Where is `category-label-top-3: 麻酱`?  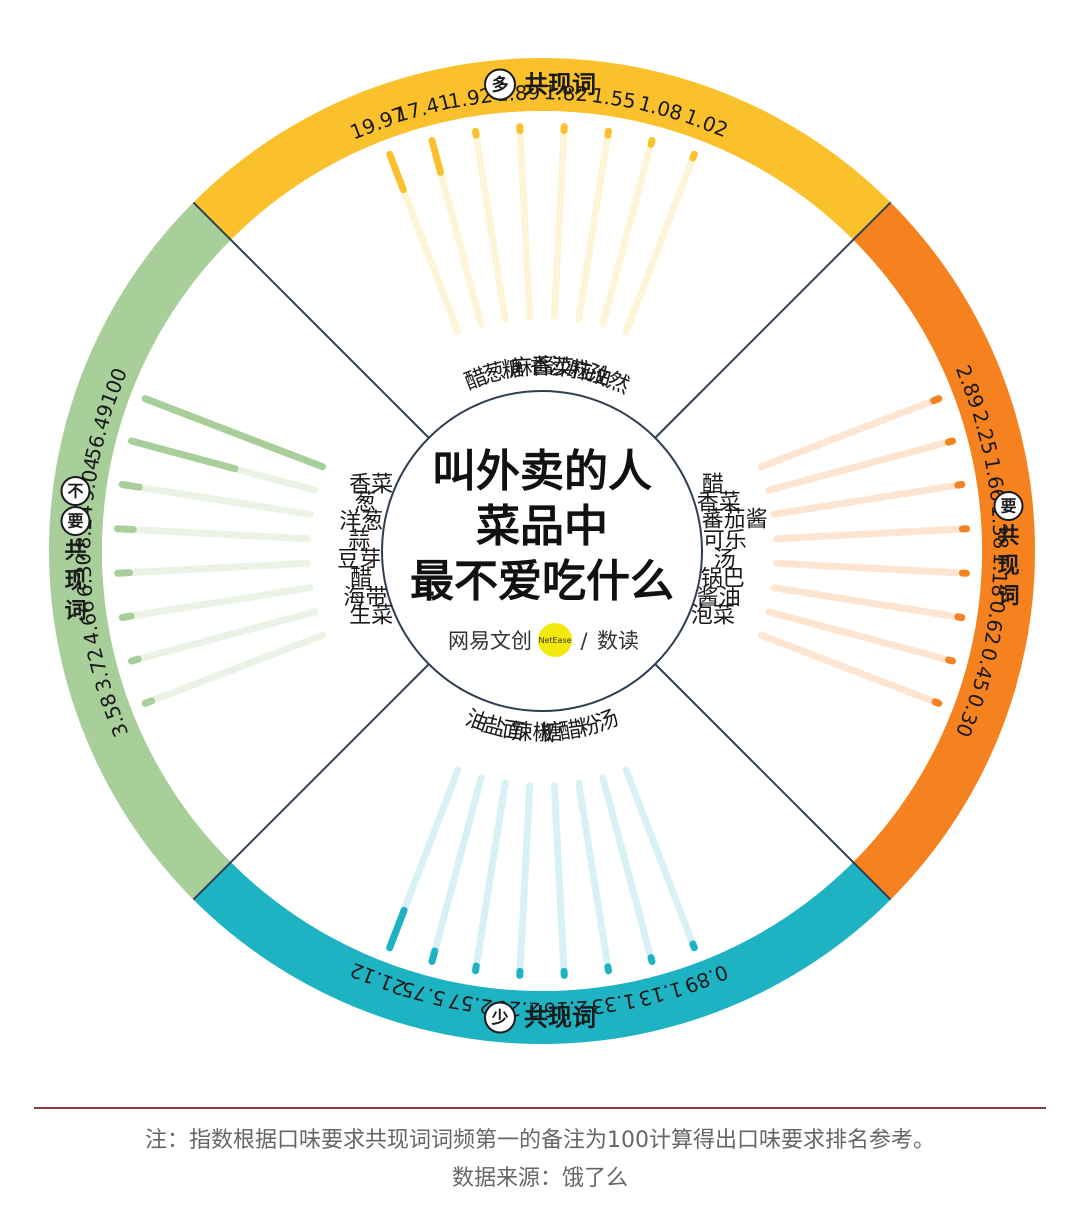 category-label-top-3: 麻酱 is located at coordinates (532, 367).